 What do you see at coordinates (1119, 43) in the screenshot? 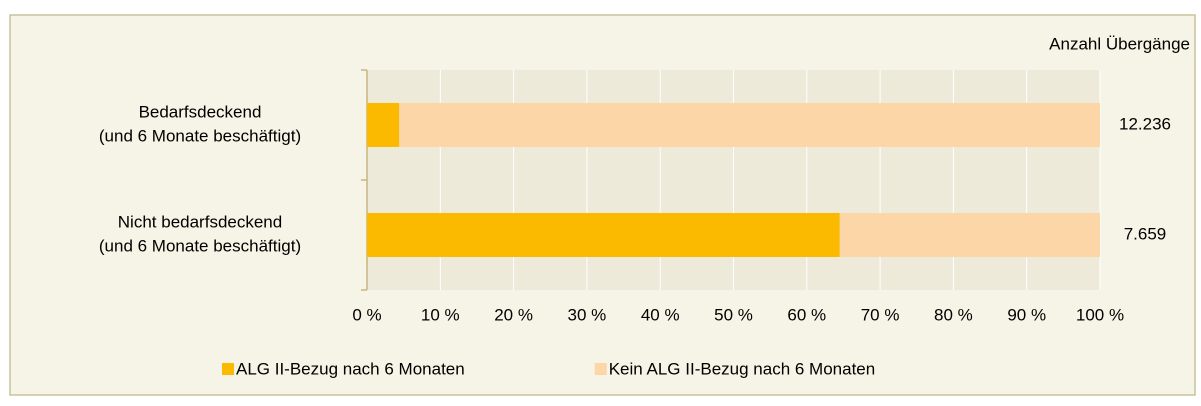
I see `counts-title: Anzahl Übergänge` at bounding box center [1119, 43].